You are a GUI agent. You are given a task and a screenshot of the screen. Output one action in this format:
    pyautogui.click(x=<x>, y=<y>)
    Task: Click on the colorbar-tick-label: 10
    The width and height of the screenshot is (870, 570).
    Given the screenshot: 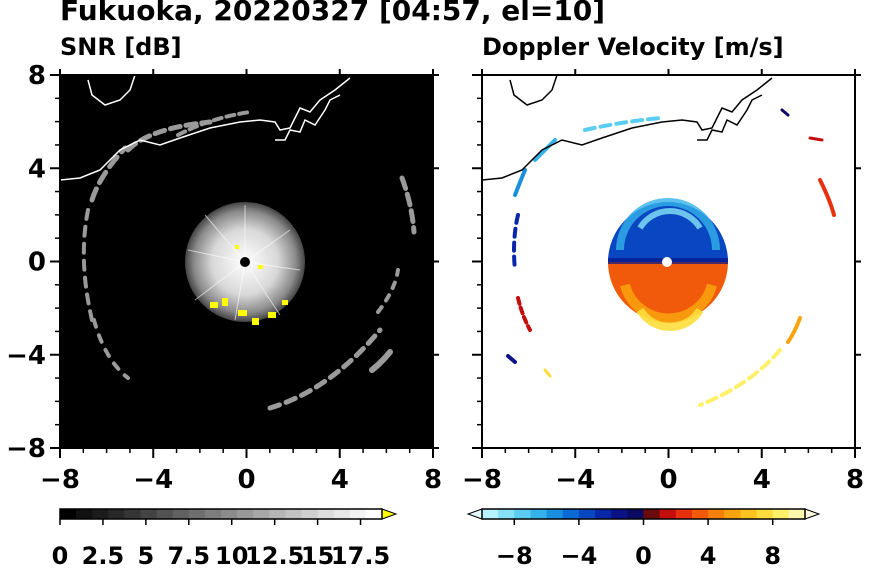 What is the action you would take?
    pyautogui.click(x=231, y=556)
    